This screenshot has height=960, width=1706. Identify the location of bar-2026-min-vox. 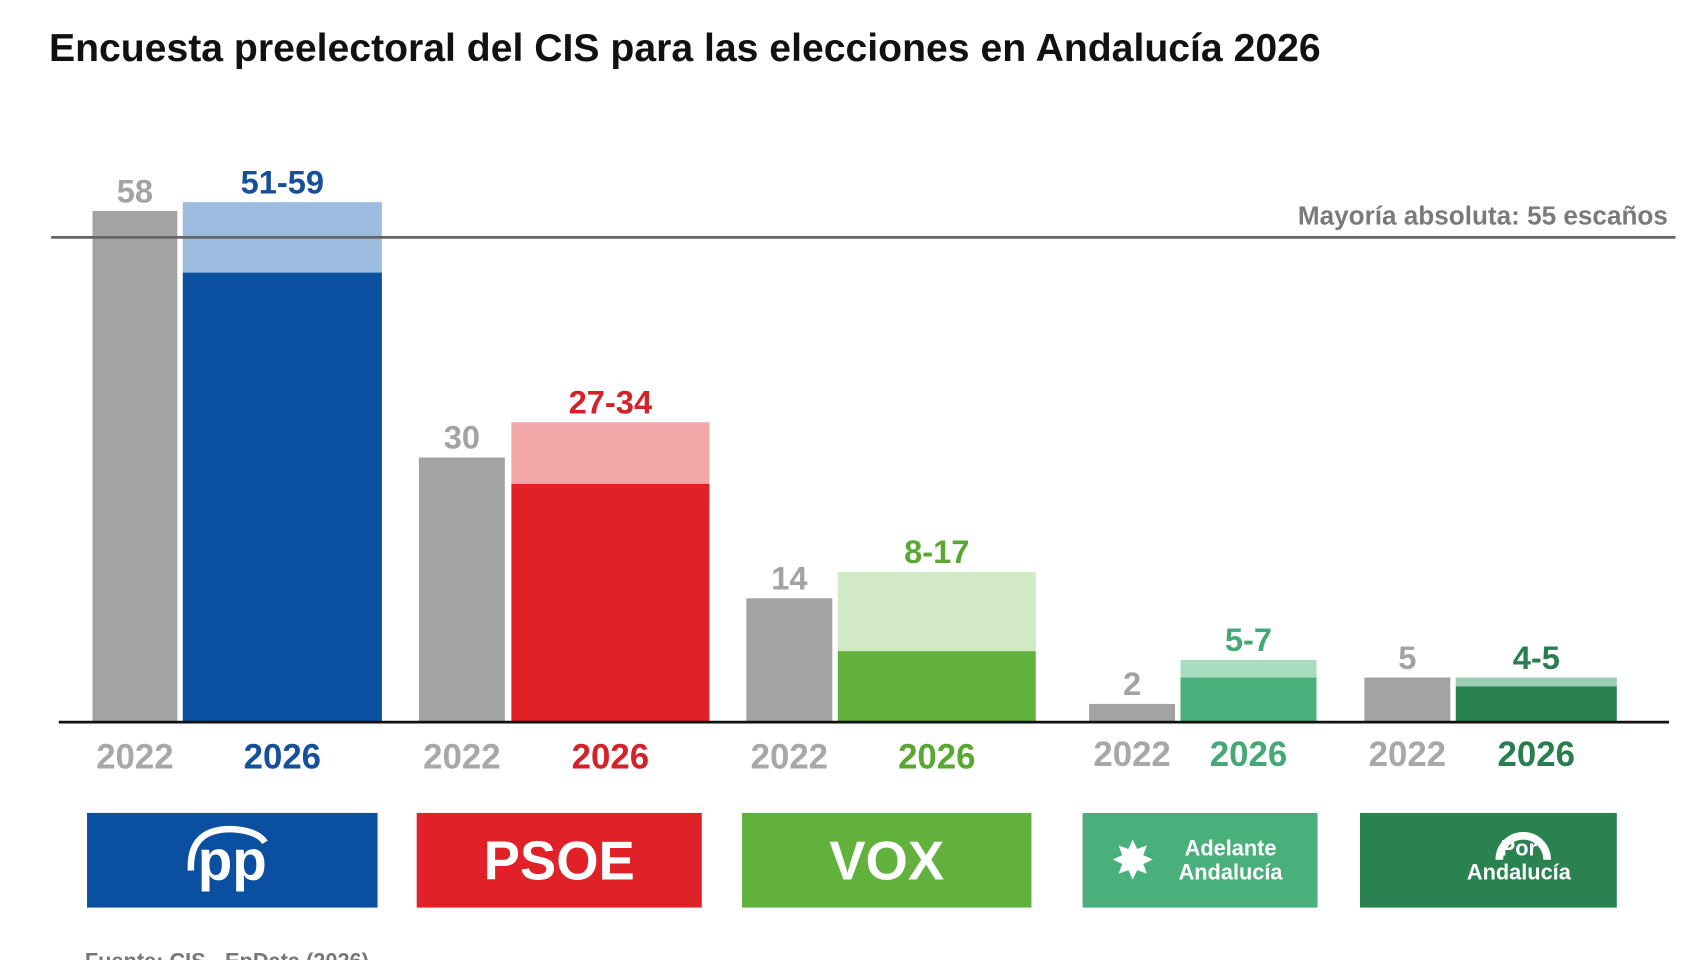
(936, 686).